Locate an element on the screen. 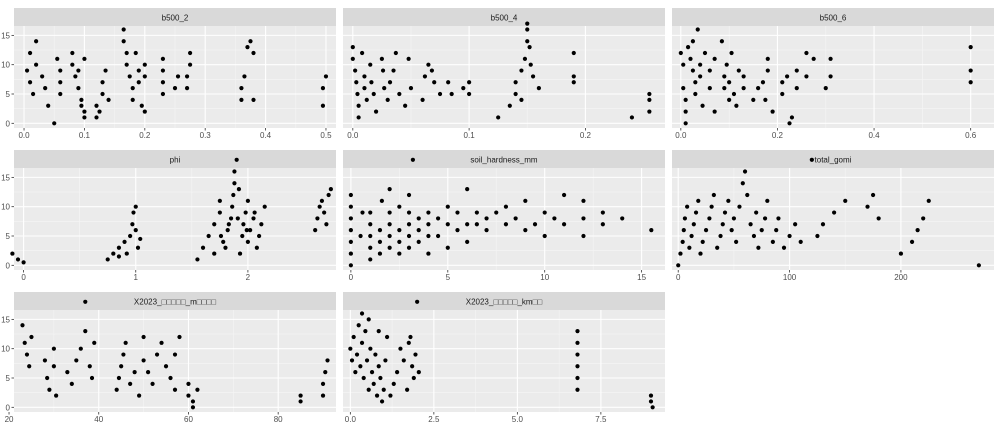 The width and height of the screenshot is (1000, 428). facet-panel: total_gomi 0 100 200 is located at coordinates (833, 216).